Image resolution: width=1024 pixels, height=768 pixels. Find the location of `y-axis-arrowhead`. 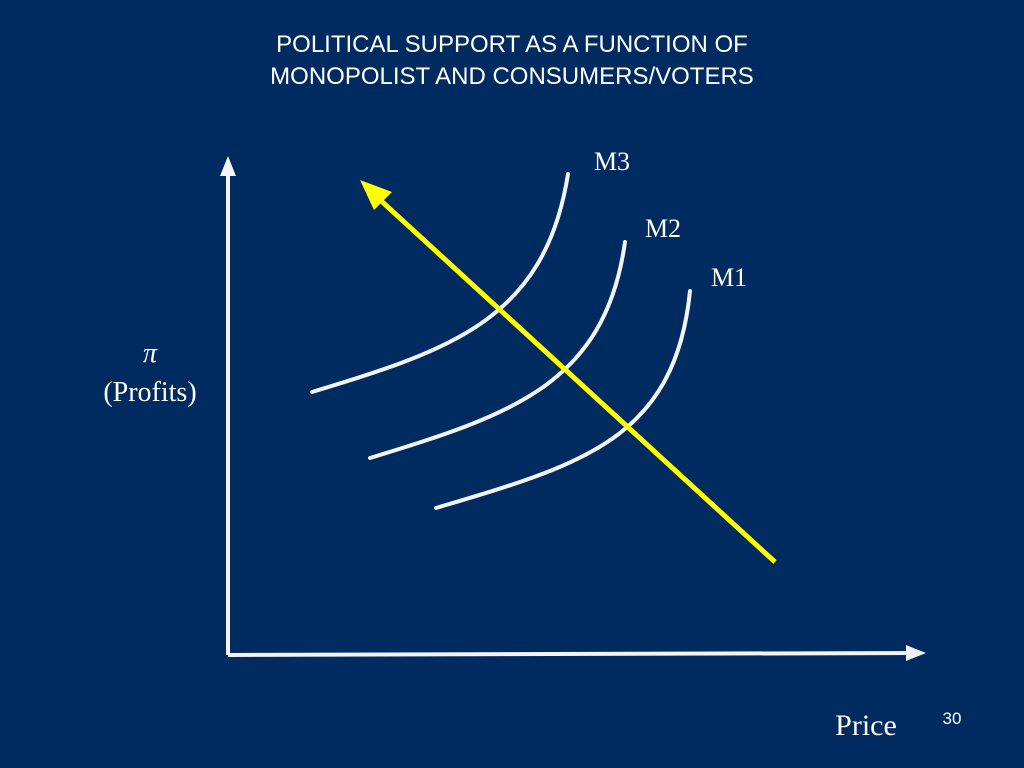

y-axis-arrowhead is located at coordinates (228, 166).